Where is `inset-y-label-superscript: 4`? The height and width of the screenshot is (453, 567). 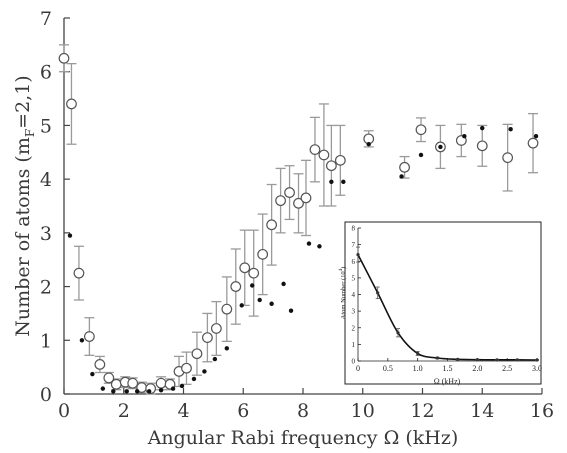 inset-y-label-superscript: 4 is located at coordinates (341, 269).